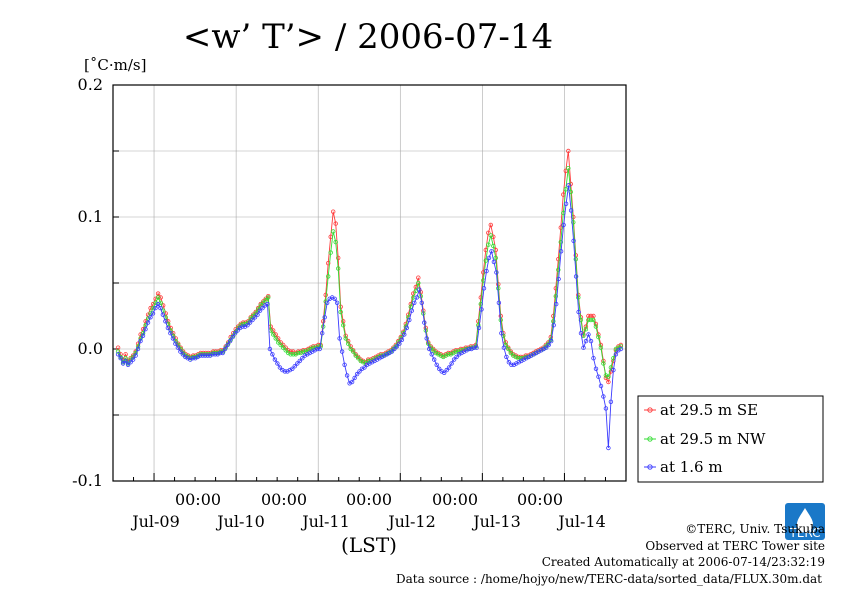 The image size is (842, 595). Describe the element at coordinates (650, 439) in the screenshot. I see `legend-marker-nw` at that location.